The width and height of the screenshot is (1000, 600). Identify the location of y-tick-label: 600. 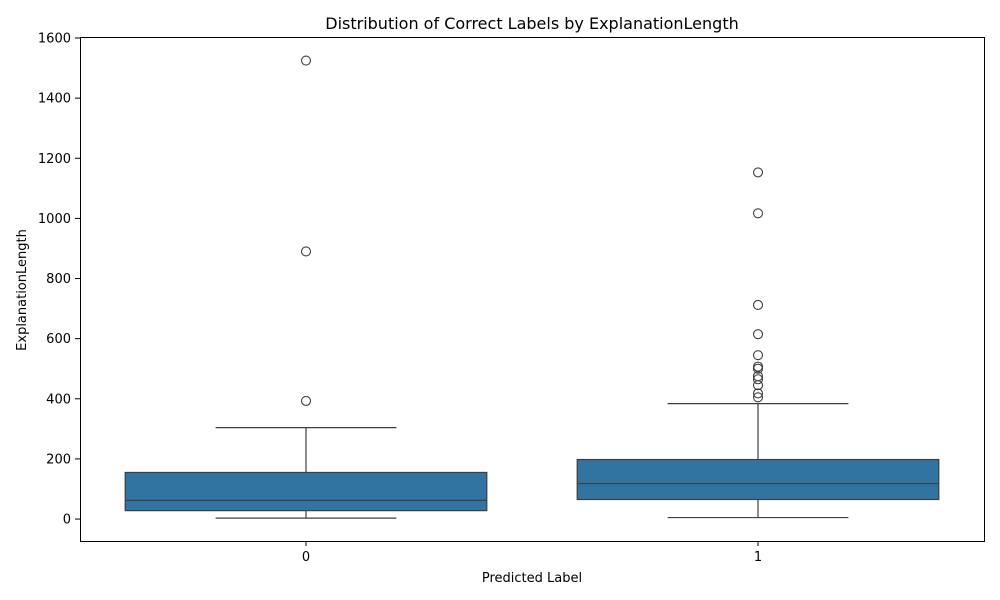
(58, 339).